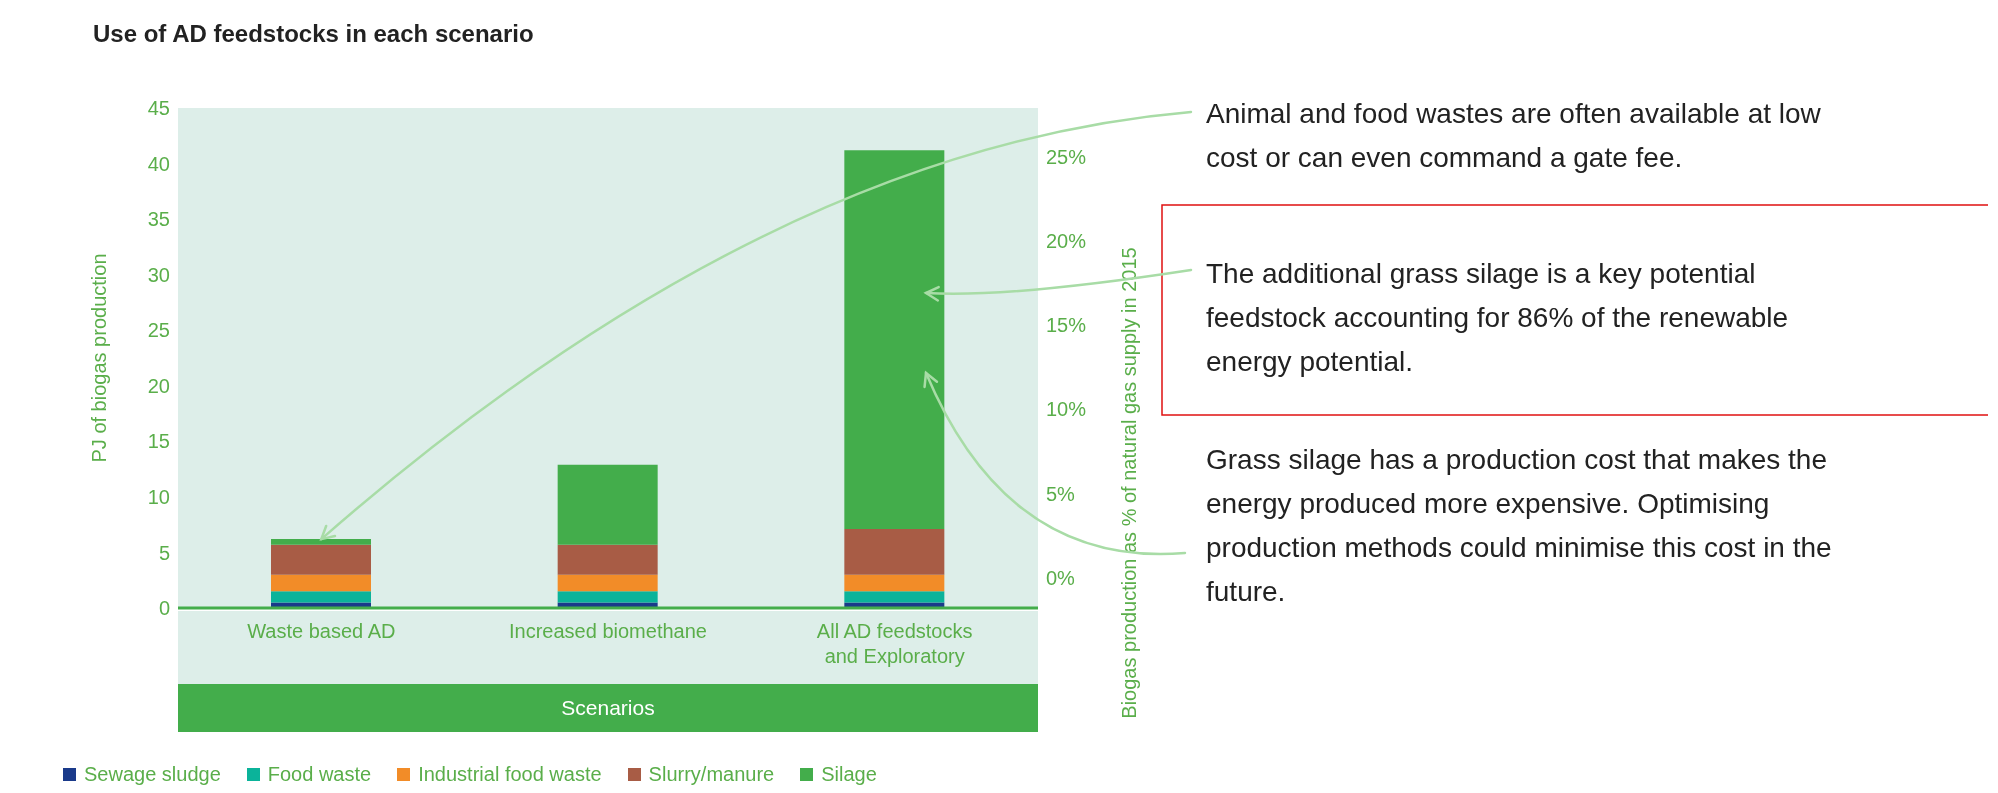 Image resolution: width=1998 pixels, height=793 pixels. Describe the element at coordinates (158, 496) in the screenshot. I see `y-tick-label: 10` at that location.